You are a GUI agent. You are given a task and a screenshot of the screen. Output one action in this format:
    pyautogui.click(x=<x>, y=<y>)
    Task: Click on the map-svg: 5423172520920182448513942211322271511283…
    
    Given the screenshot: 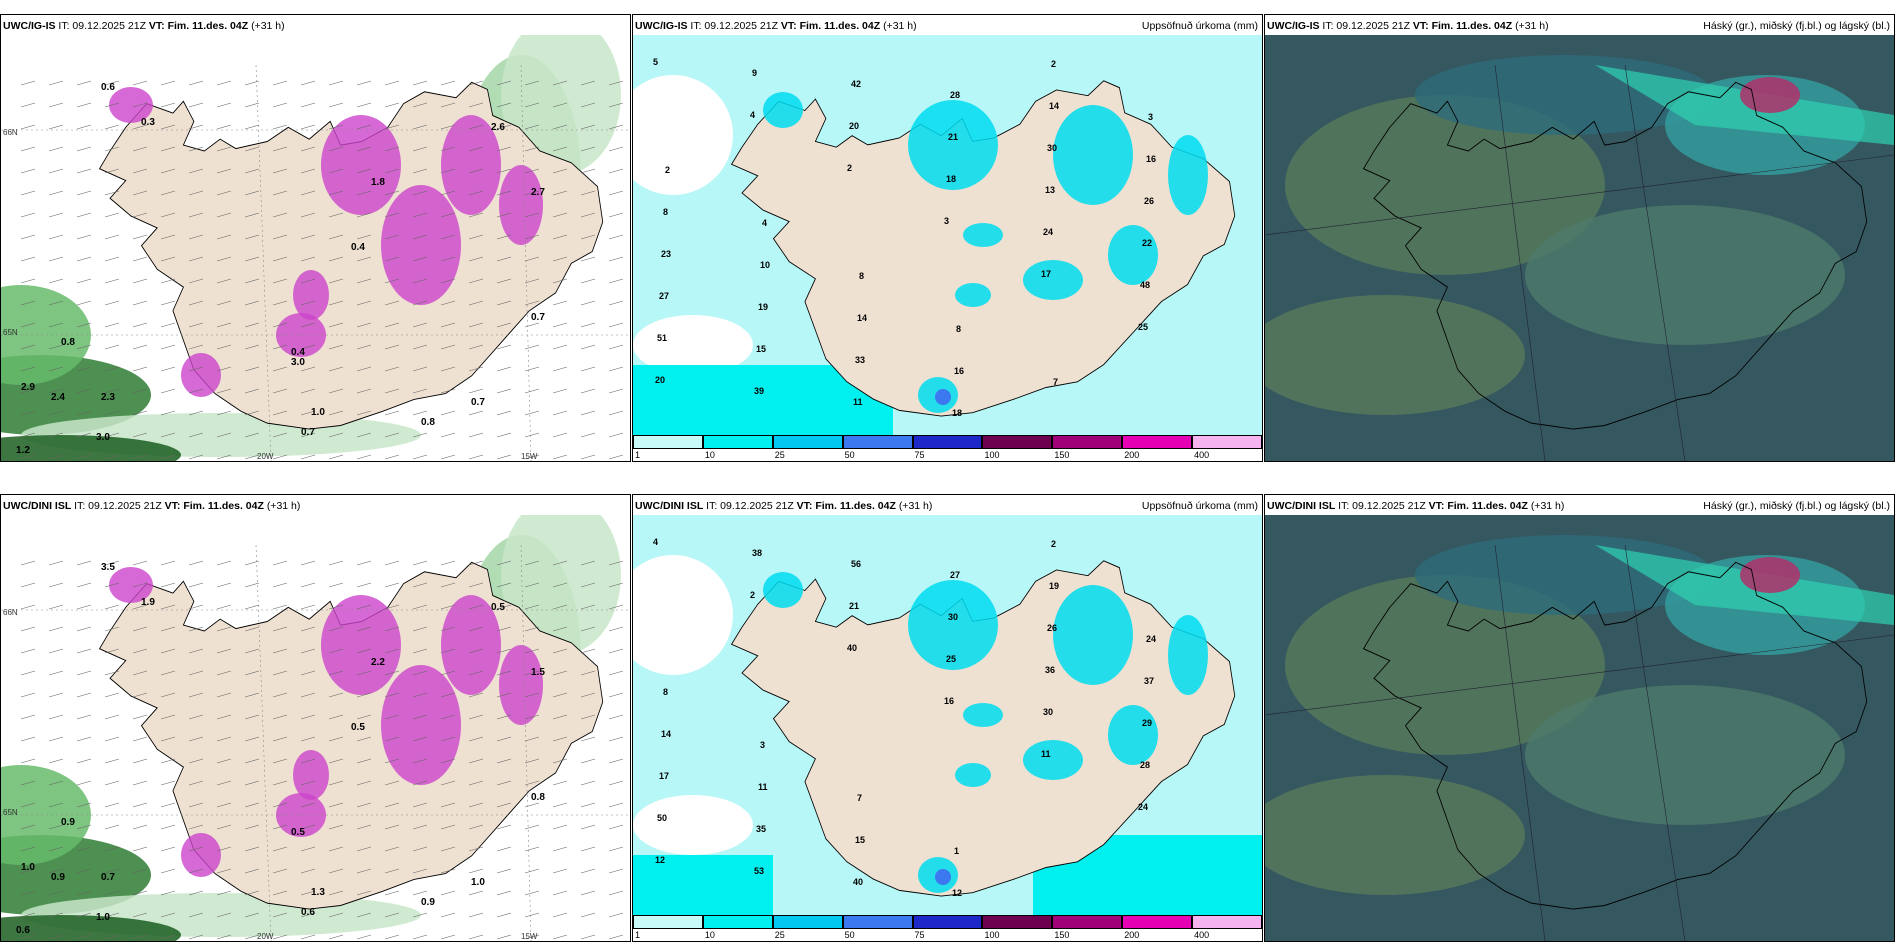 What is the action you would take?
    pyautogui.click(x=947, y=241)
    